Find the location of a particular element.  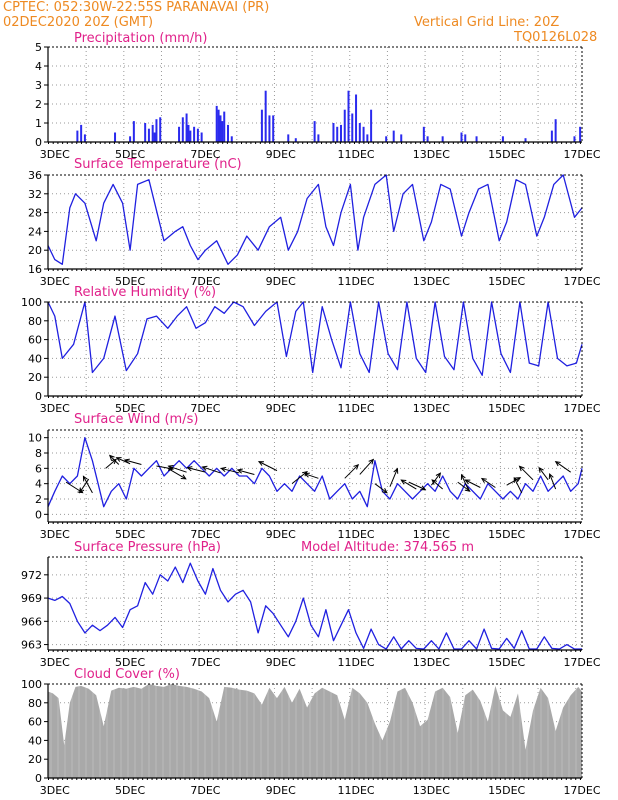

model-altitude: Model Altitude: 374.565 m is located at coordinates (387, 547).